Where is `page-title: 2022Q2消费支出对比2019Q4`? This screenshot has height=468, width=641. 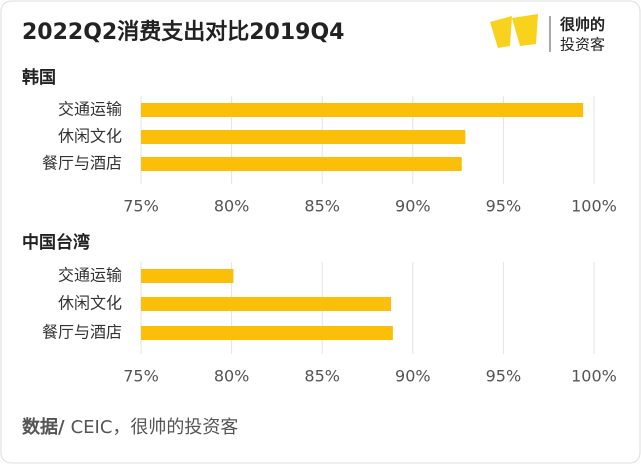
page-title: 2022Q2消费支出对比2019Q4 is located at coordinates (183, 32).